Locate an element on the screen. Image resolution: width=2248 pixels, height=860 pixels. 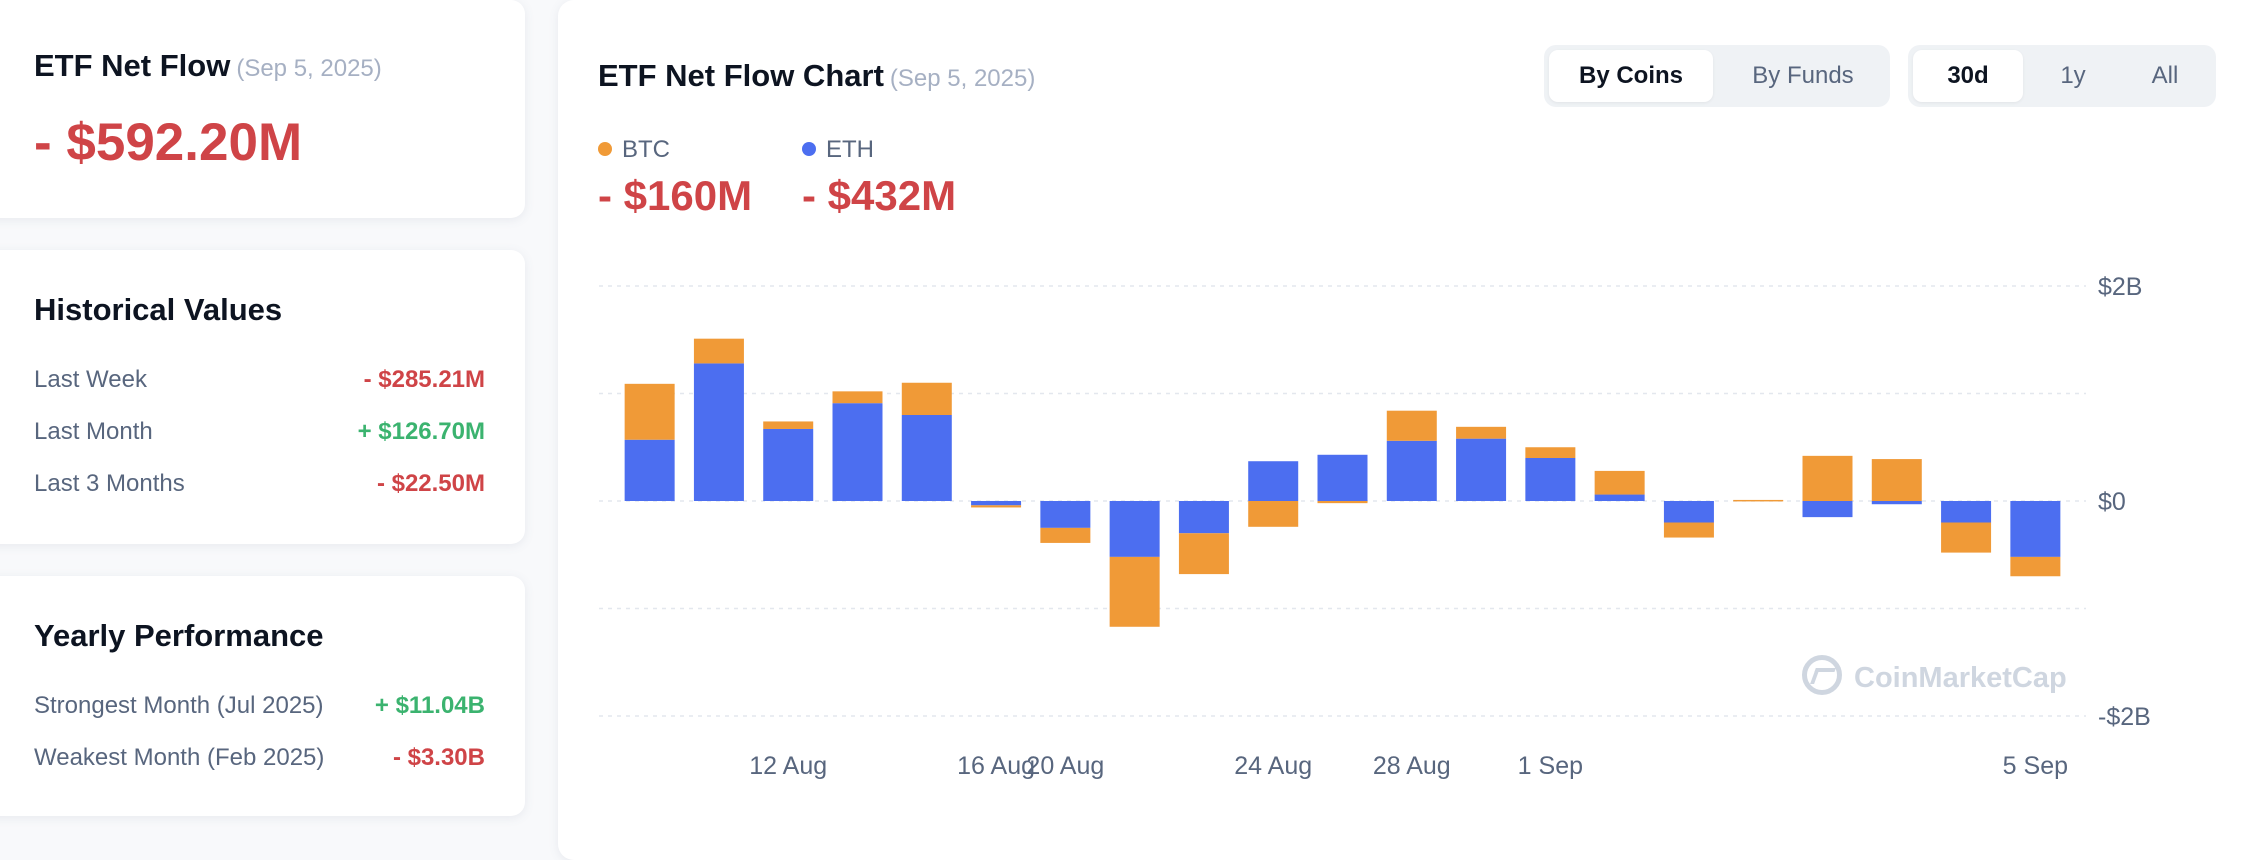
summary-value: - $592.20M is located at coordinates (168, 142).